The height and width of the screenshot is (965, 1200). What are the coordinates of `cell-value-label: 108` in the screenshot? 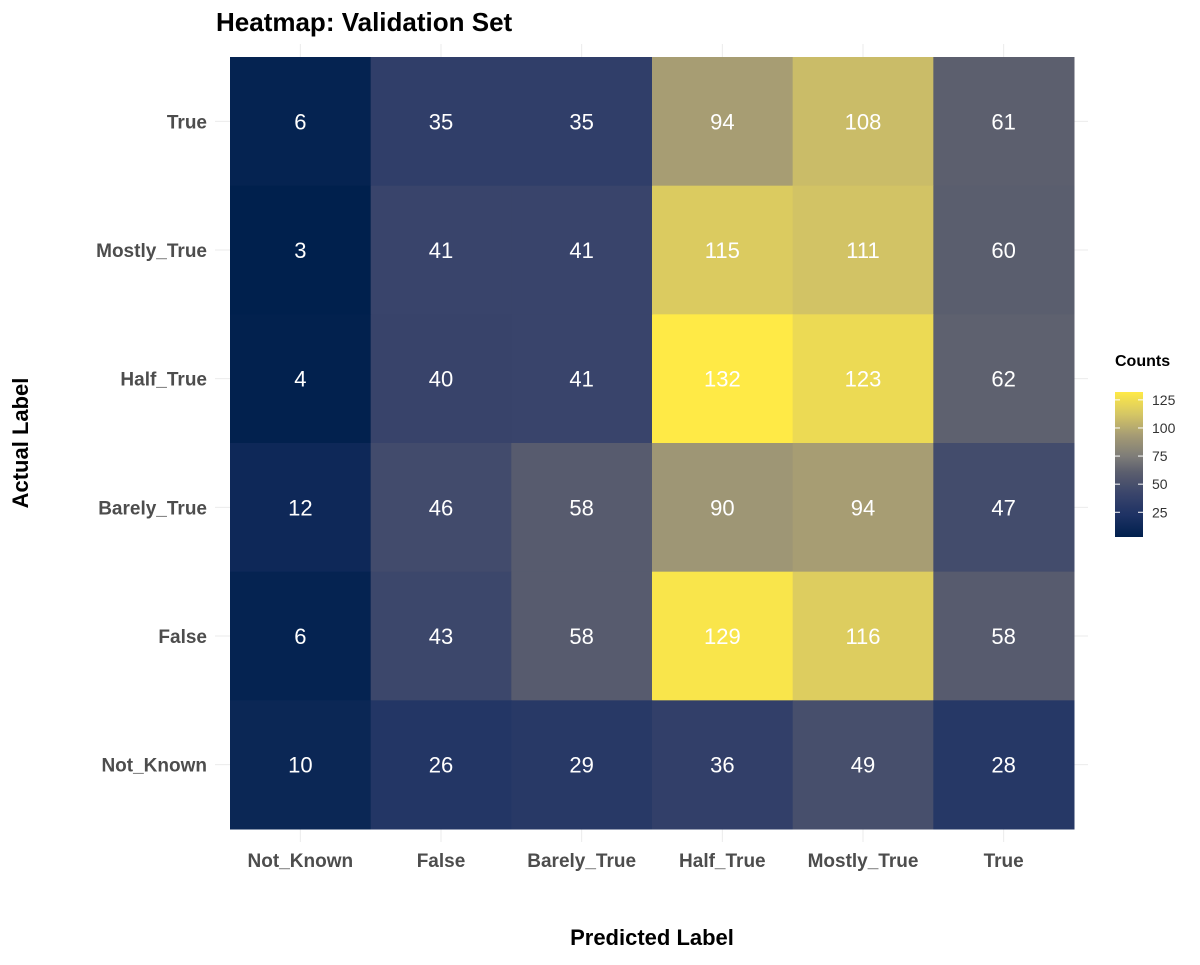 It's located at (863, 121).